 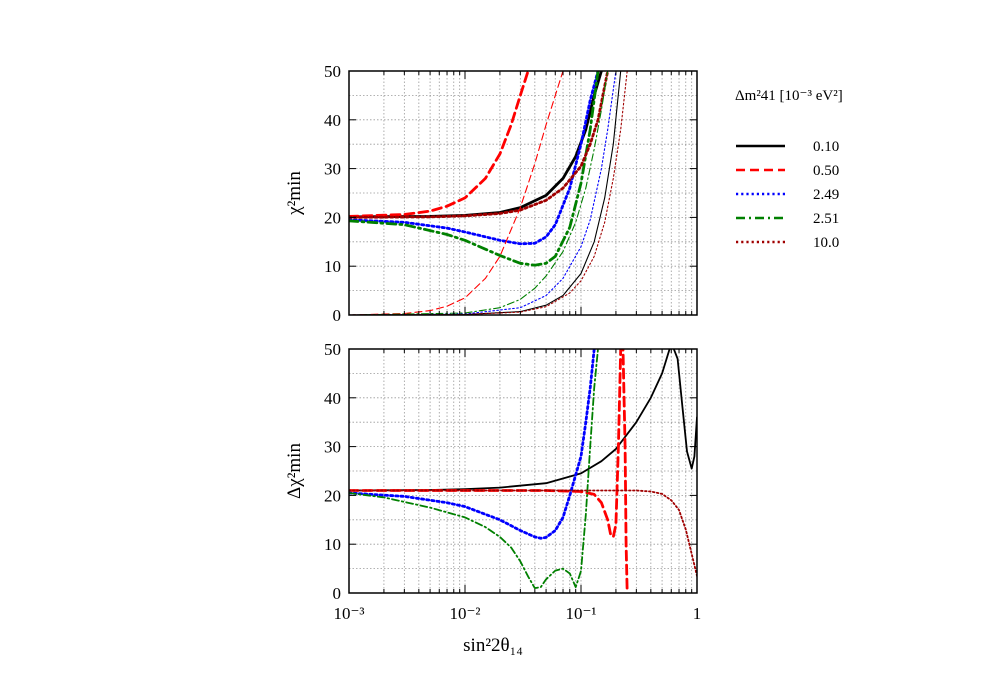 What do you see at coordinates (523, 533) in the screenshot?
I see `series-line-10-0-normal` at bounding box center [523, 533].